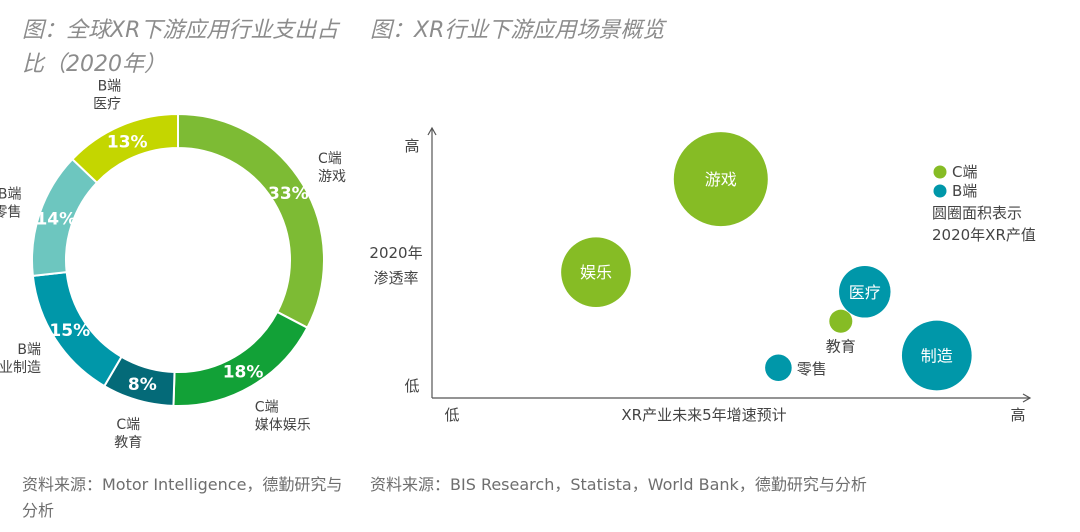 The height and width of the screenshot is (532, 1080). I want to click on y-low-label: 低, so click(411, 386).